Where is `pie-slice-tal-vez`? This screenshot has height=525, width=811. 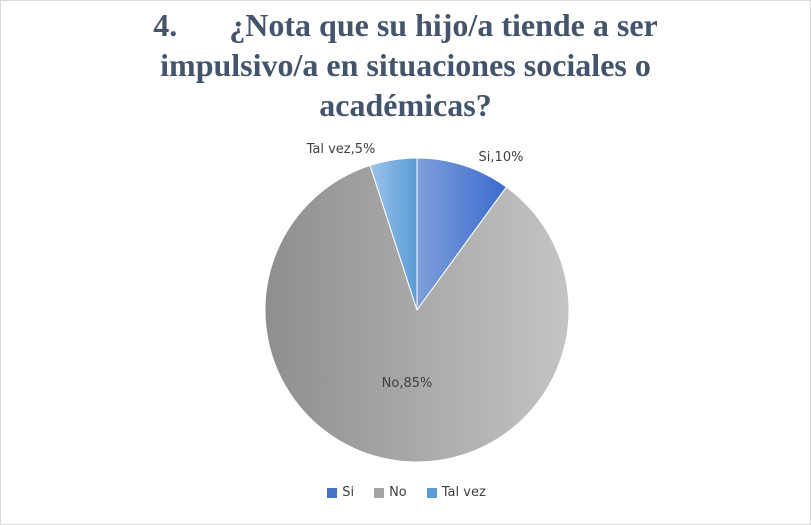
pie-slice-tal-vez is located at coordinates (393, 234).